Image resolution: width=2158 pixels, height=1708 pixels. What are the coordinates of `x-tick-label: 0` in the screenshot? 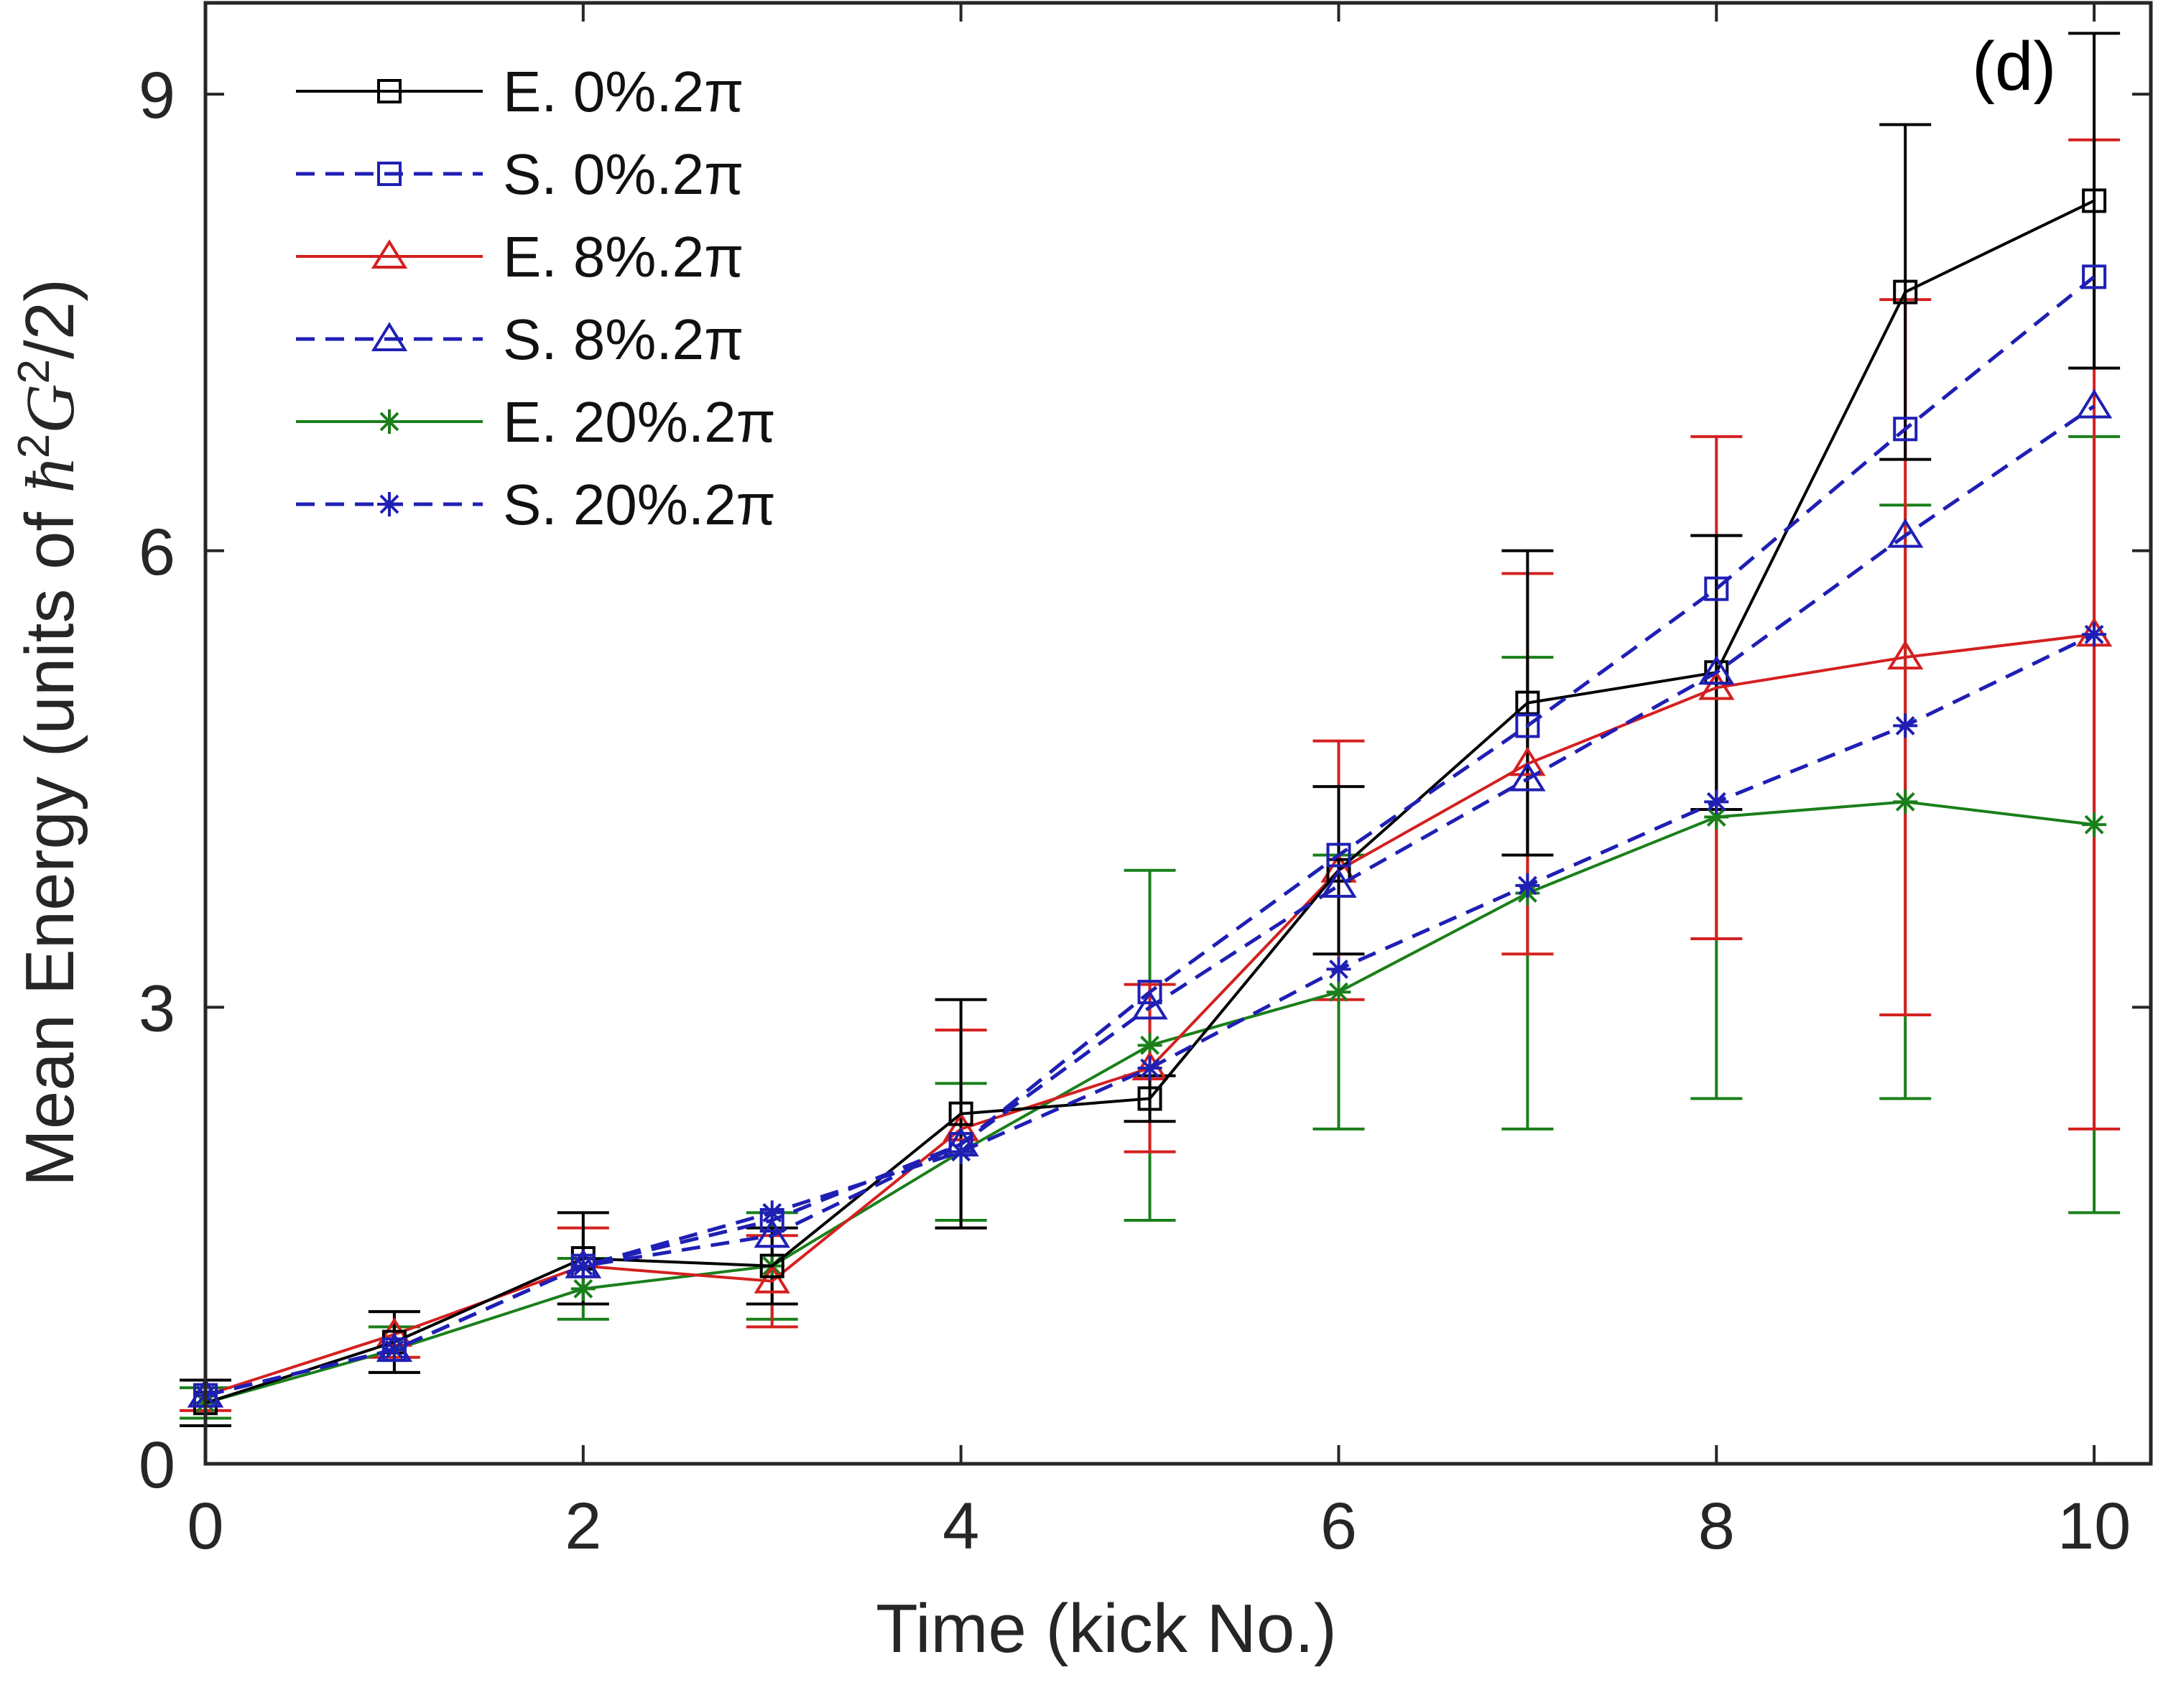 It's located at (205, 1527).